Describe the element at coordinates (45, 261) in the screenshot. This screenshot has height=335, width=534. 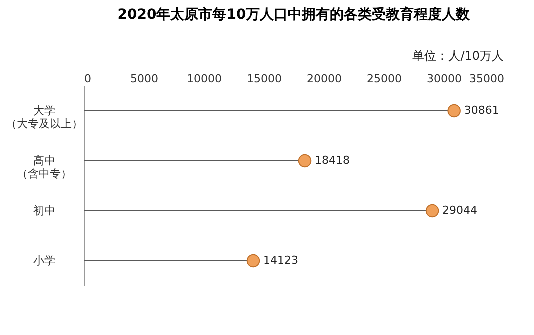
I see `y-tick-label: 小学` at that location.